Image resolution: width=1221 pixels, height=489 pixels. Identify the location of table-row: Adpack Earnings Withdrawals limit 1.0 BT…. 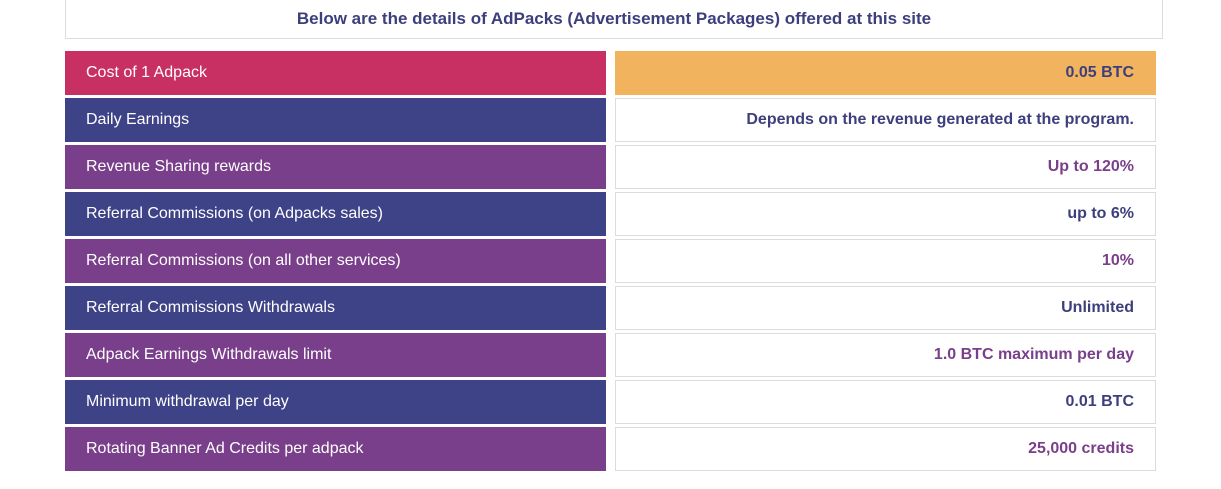
(611, 355).